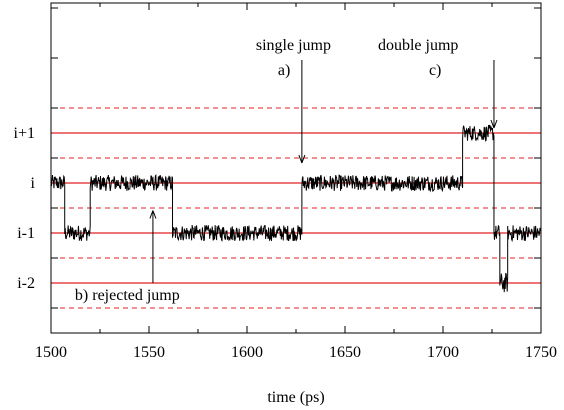 Image resolution: width=564 pixels, height=410 pixels. What do you see at coordinates (541, 352) in the screenshot?
I see `x-tick-label: 1750` at bounding box center [541, 352].